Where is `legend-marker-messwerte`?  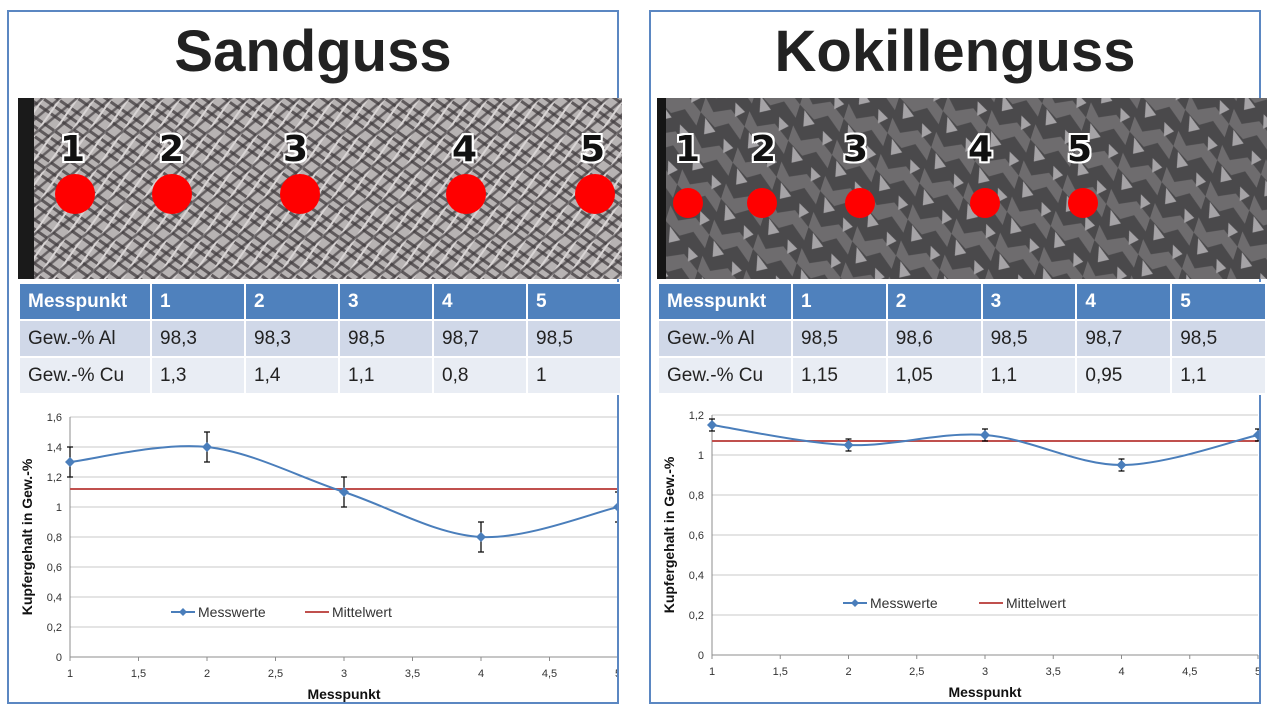 legend-marker-messwerte is located at coordinates (183, 612).